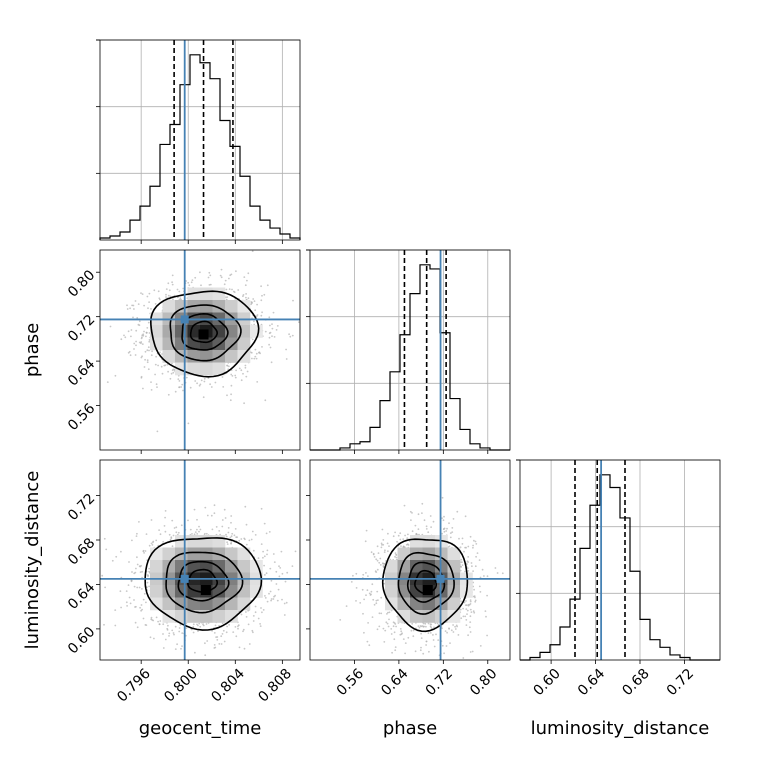 This screenshot has height=760, width=760. Describe the element at coordinates (184, 578) in the screenshot. I see `truth-marker` at that location.